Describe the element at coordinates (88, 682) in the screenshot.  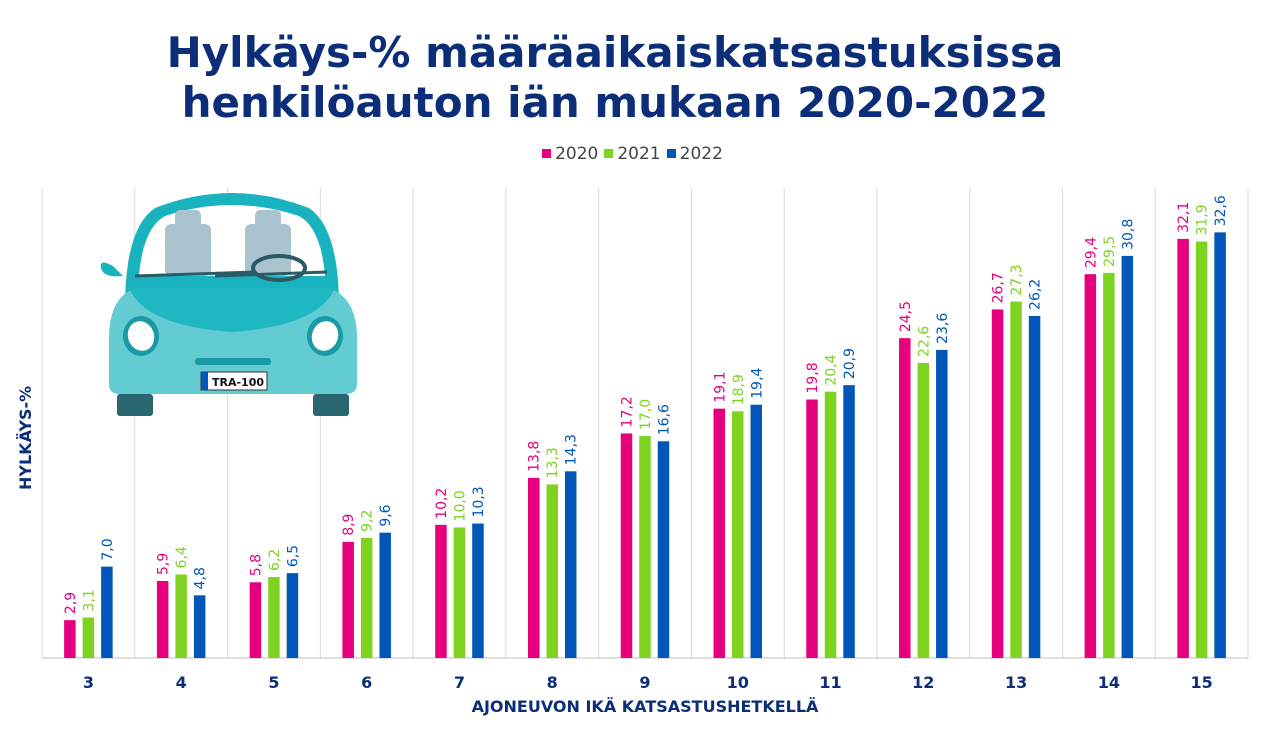
I see `x-tick-label: 3` at that location.